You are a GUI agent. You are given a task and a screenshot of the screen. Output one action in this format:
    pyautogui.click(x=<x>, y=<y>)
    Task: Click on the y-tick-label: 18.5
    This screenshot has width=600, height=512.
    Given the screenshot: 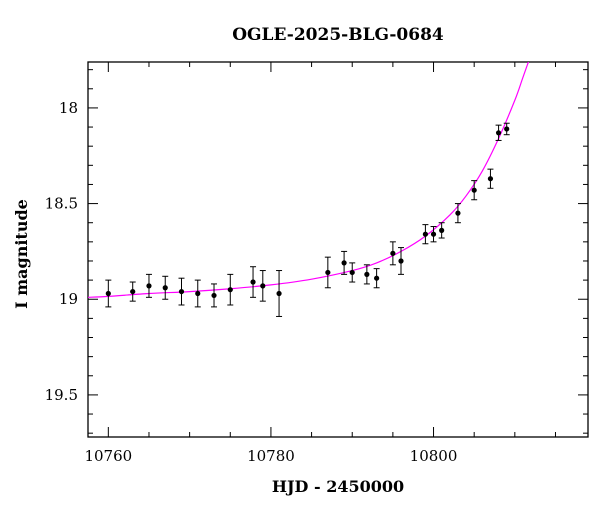 What is the action you would take?
    pyautogui.click(x=61, y=204)
    